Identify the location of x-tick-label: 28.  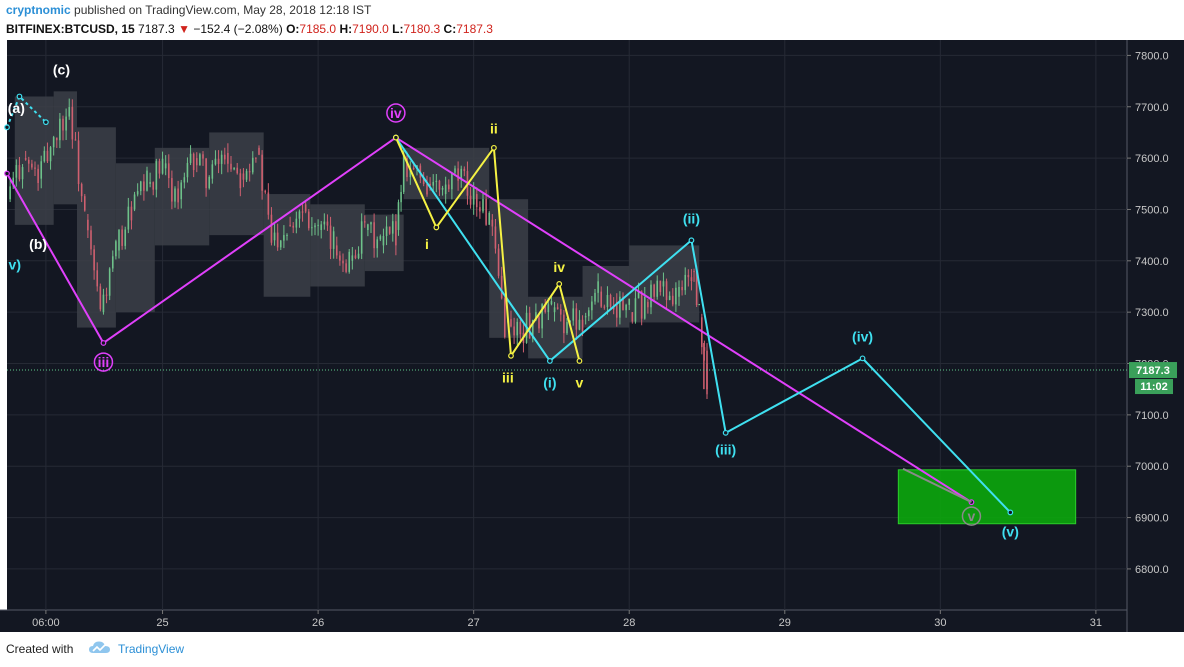
(629, 623).